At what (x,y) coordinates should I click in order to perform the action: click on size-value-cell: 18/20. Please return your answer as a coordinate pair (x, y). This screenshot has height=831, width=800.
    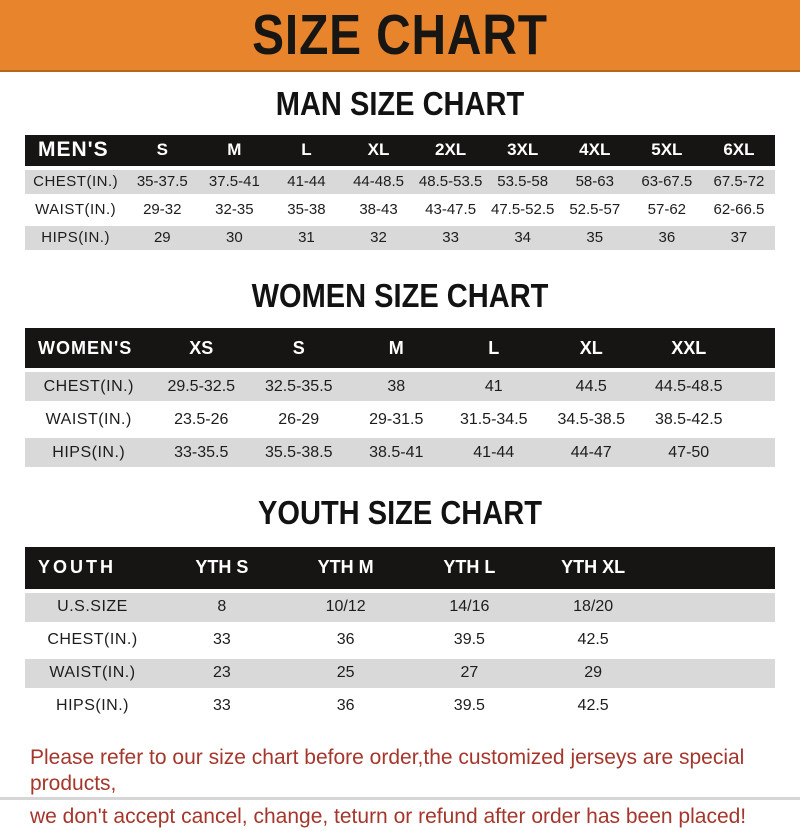
    Looking at the image, I should click on (593, 607).